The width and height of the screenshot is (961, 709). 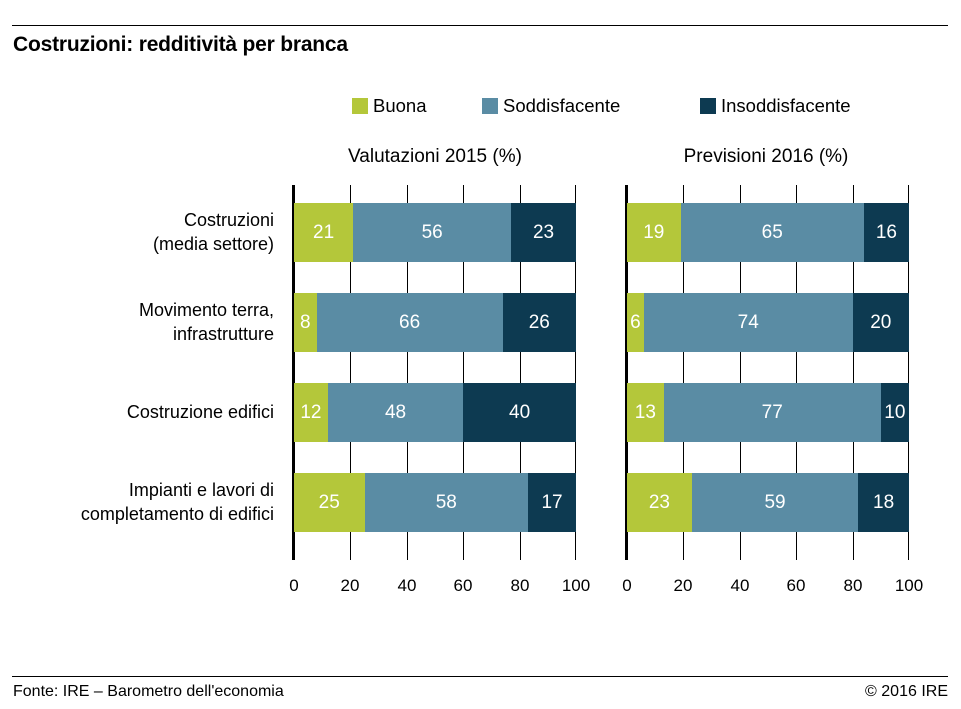 I want to click on bar-value-label: 17, so click(x=552, y=502).